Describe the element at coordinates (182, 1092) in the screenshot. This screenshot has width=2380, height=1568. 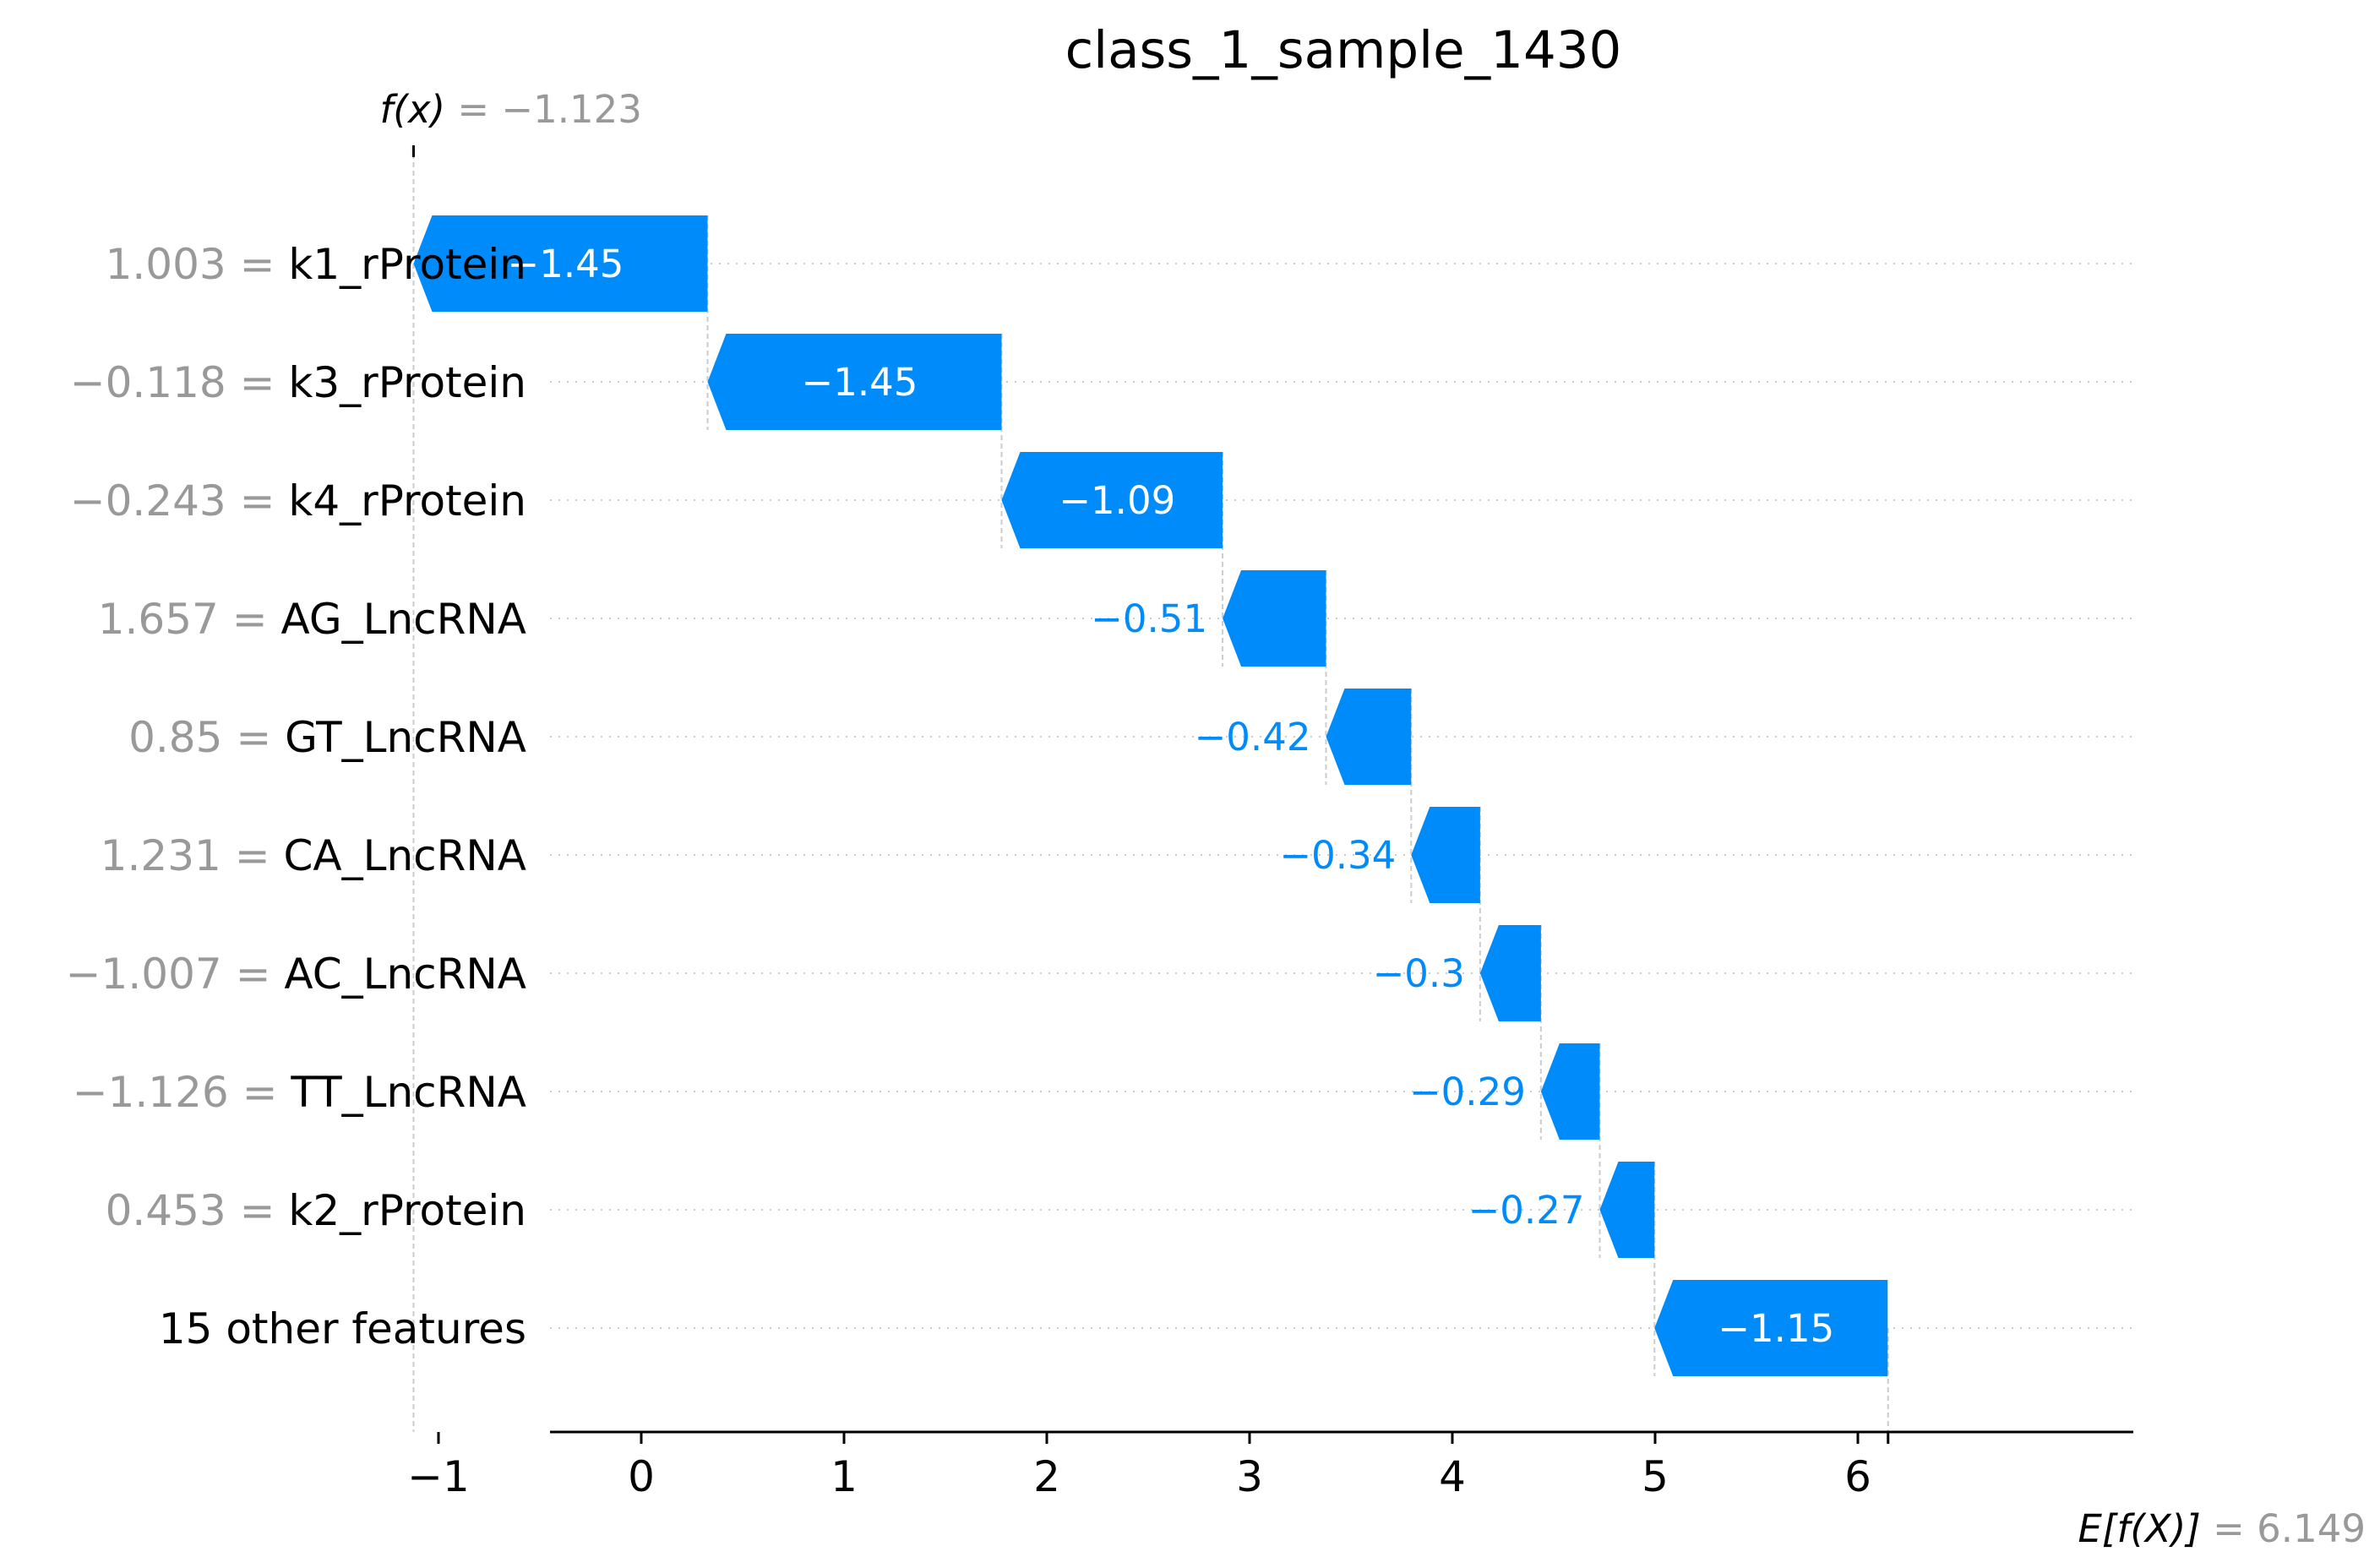
I see `feature-value: −1.126 =` at that location.